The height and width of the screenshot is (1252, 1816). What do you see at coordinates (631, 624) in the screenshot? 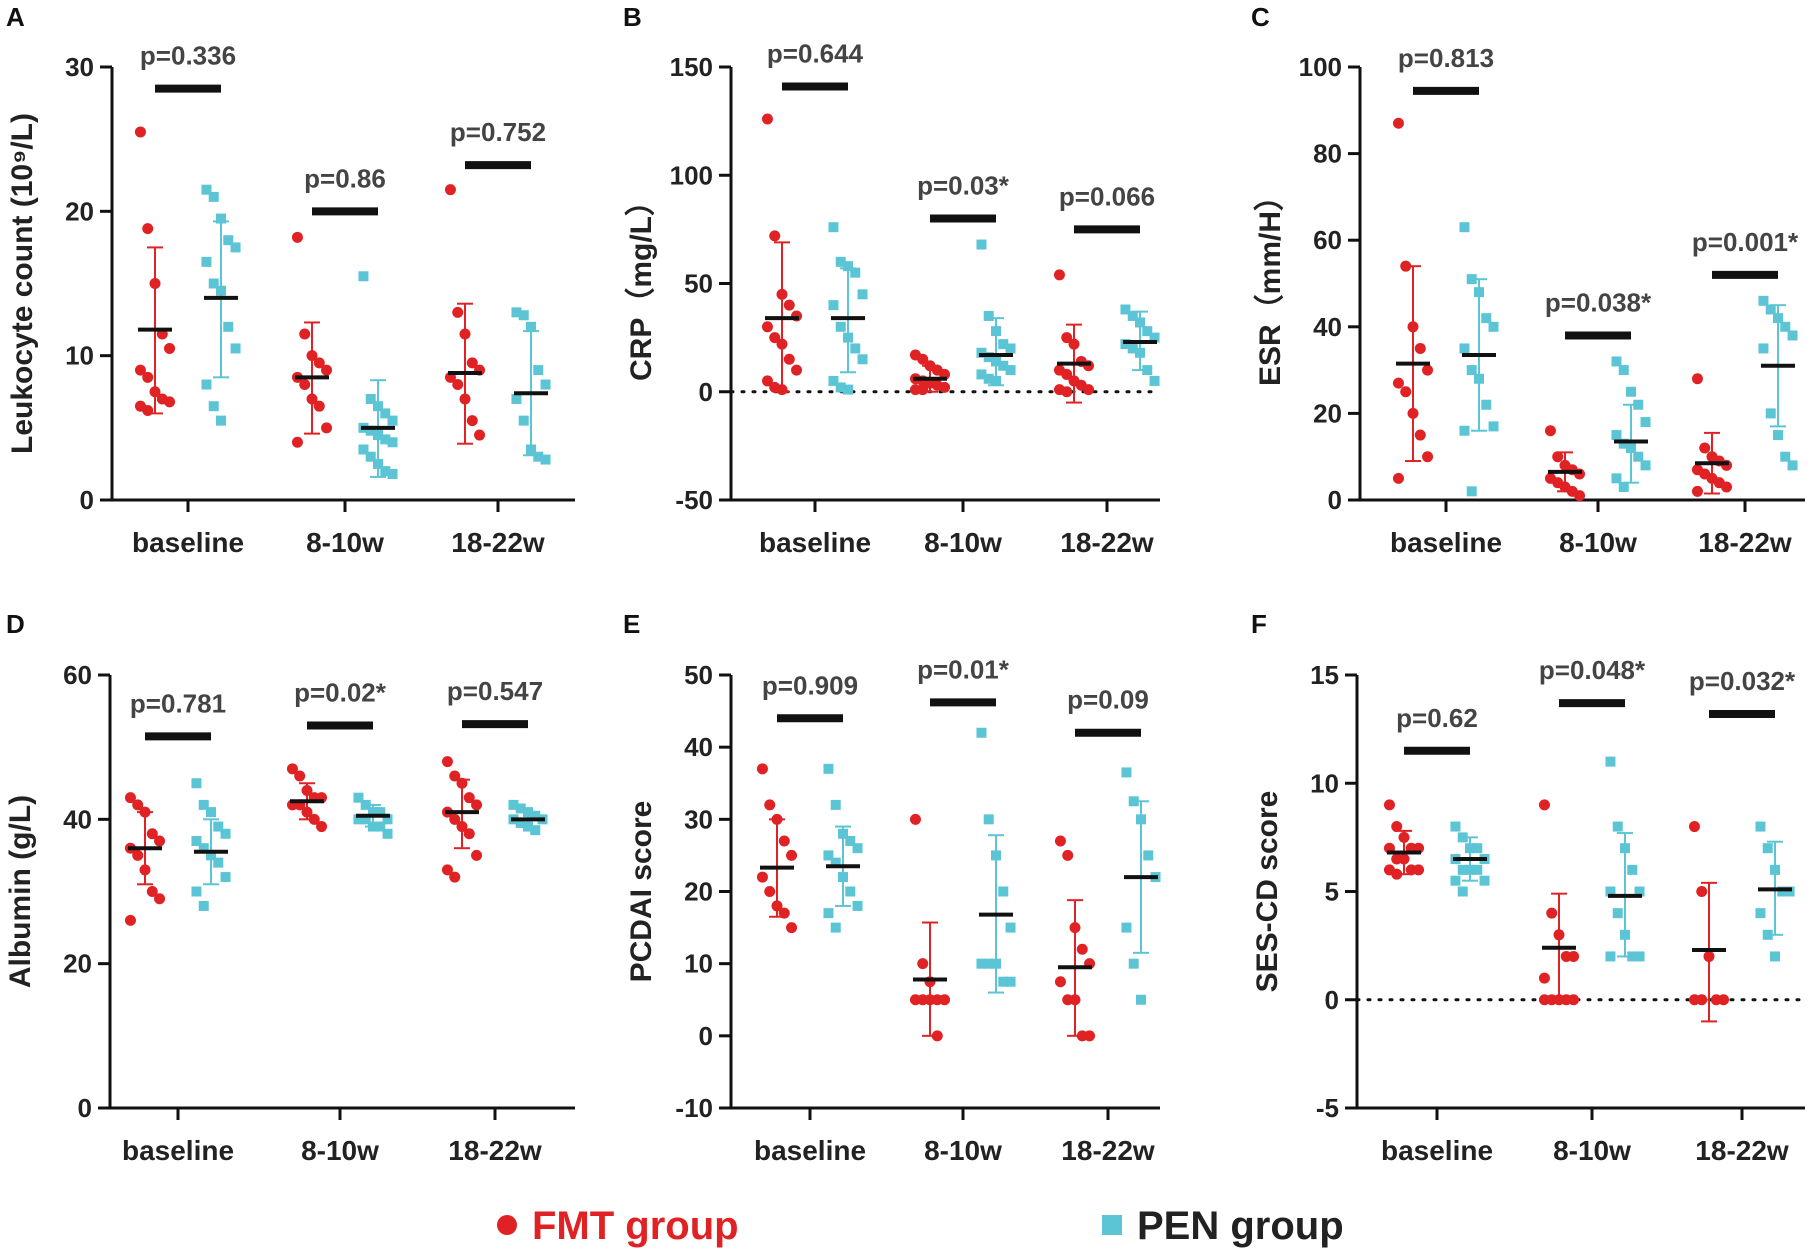
I see `panel-letter: E` at bounding box center [631, 624].